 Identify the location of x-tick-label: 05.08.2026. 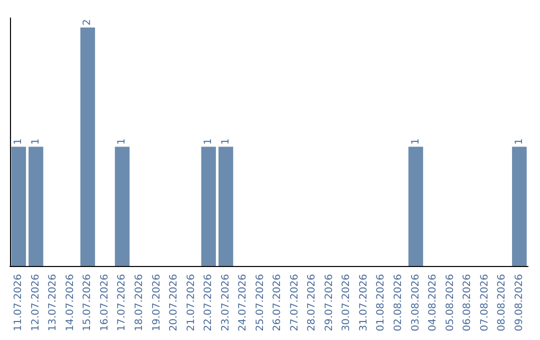
(450, 303).